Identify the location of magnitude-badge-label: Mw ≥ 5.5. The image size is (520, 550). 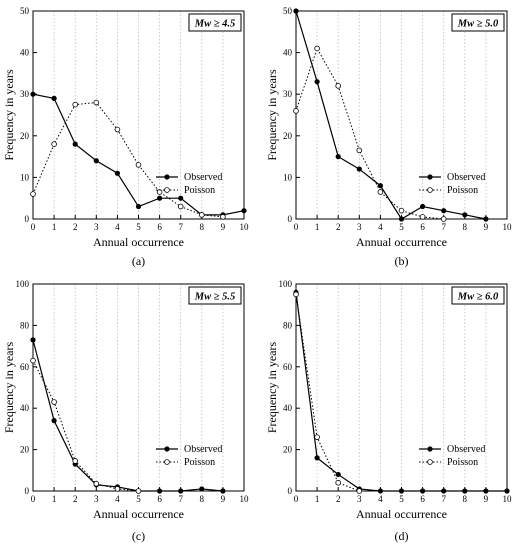
(214, 297).